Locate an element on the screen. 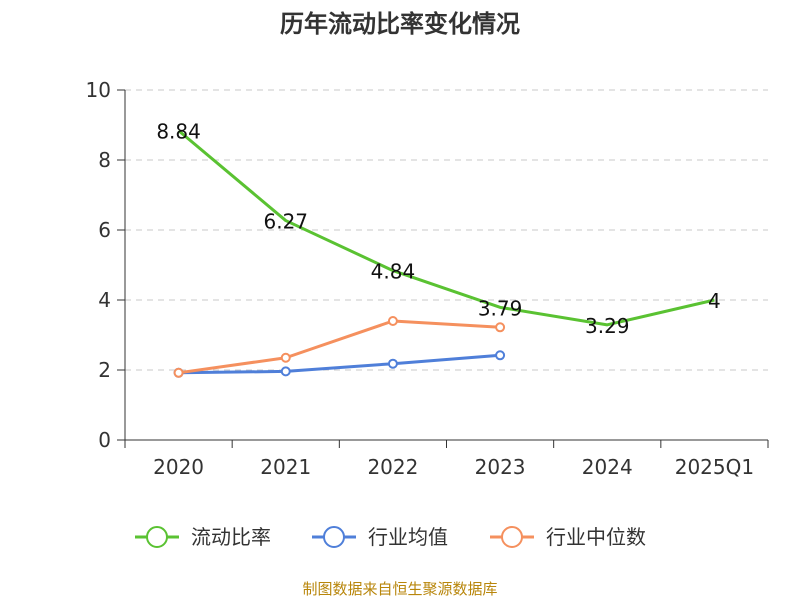 This screenshot has width=800, height=600. data-label: 3.29 is located at coordinates (607, 326).